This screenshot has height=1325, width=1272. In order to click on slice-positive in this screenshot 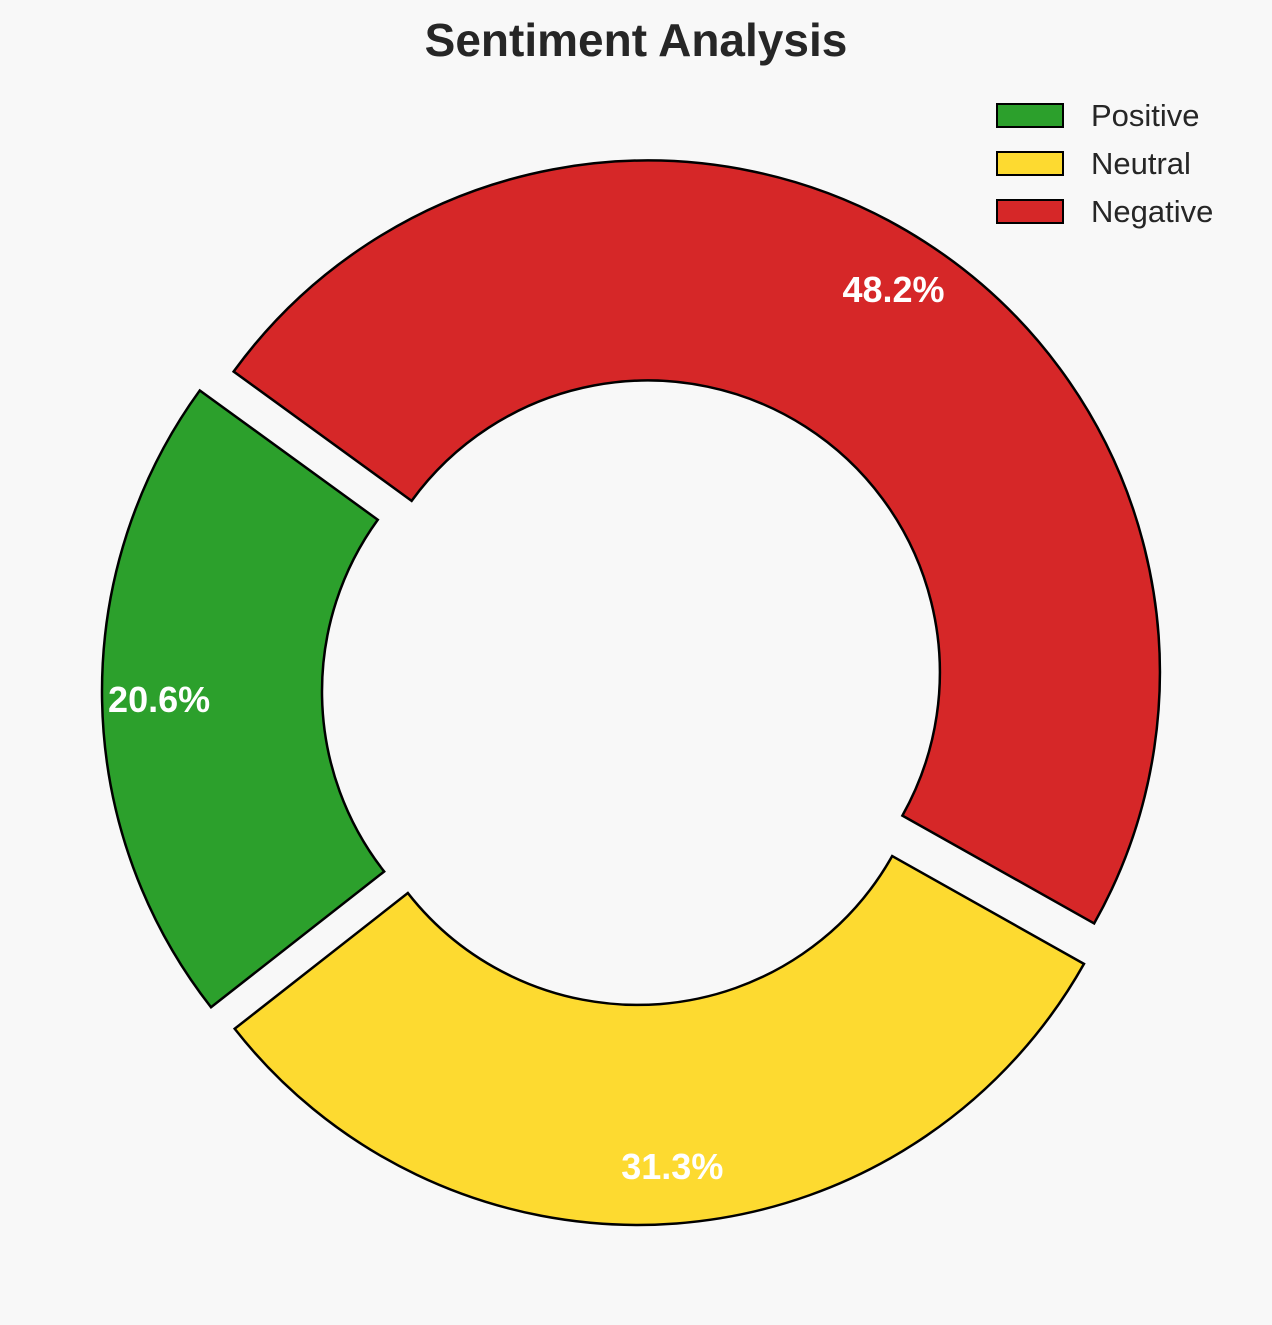, I will do `click(243, 698)`.